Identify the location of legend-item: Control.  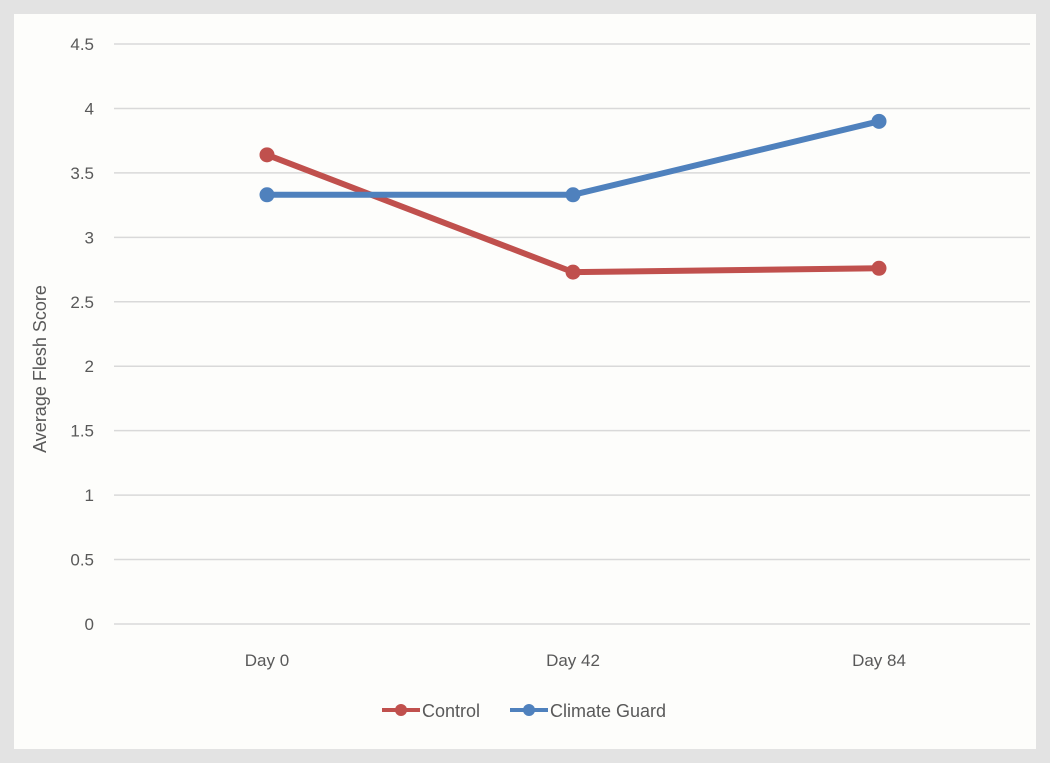
(431, 711).